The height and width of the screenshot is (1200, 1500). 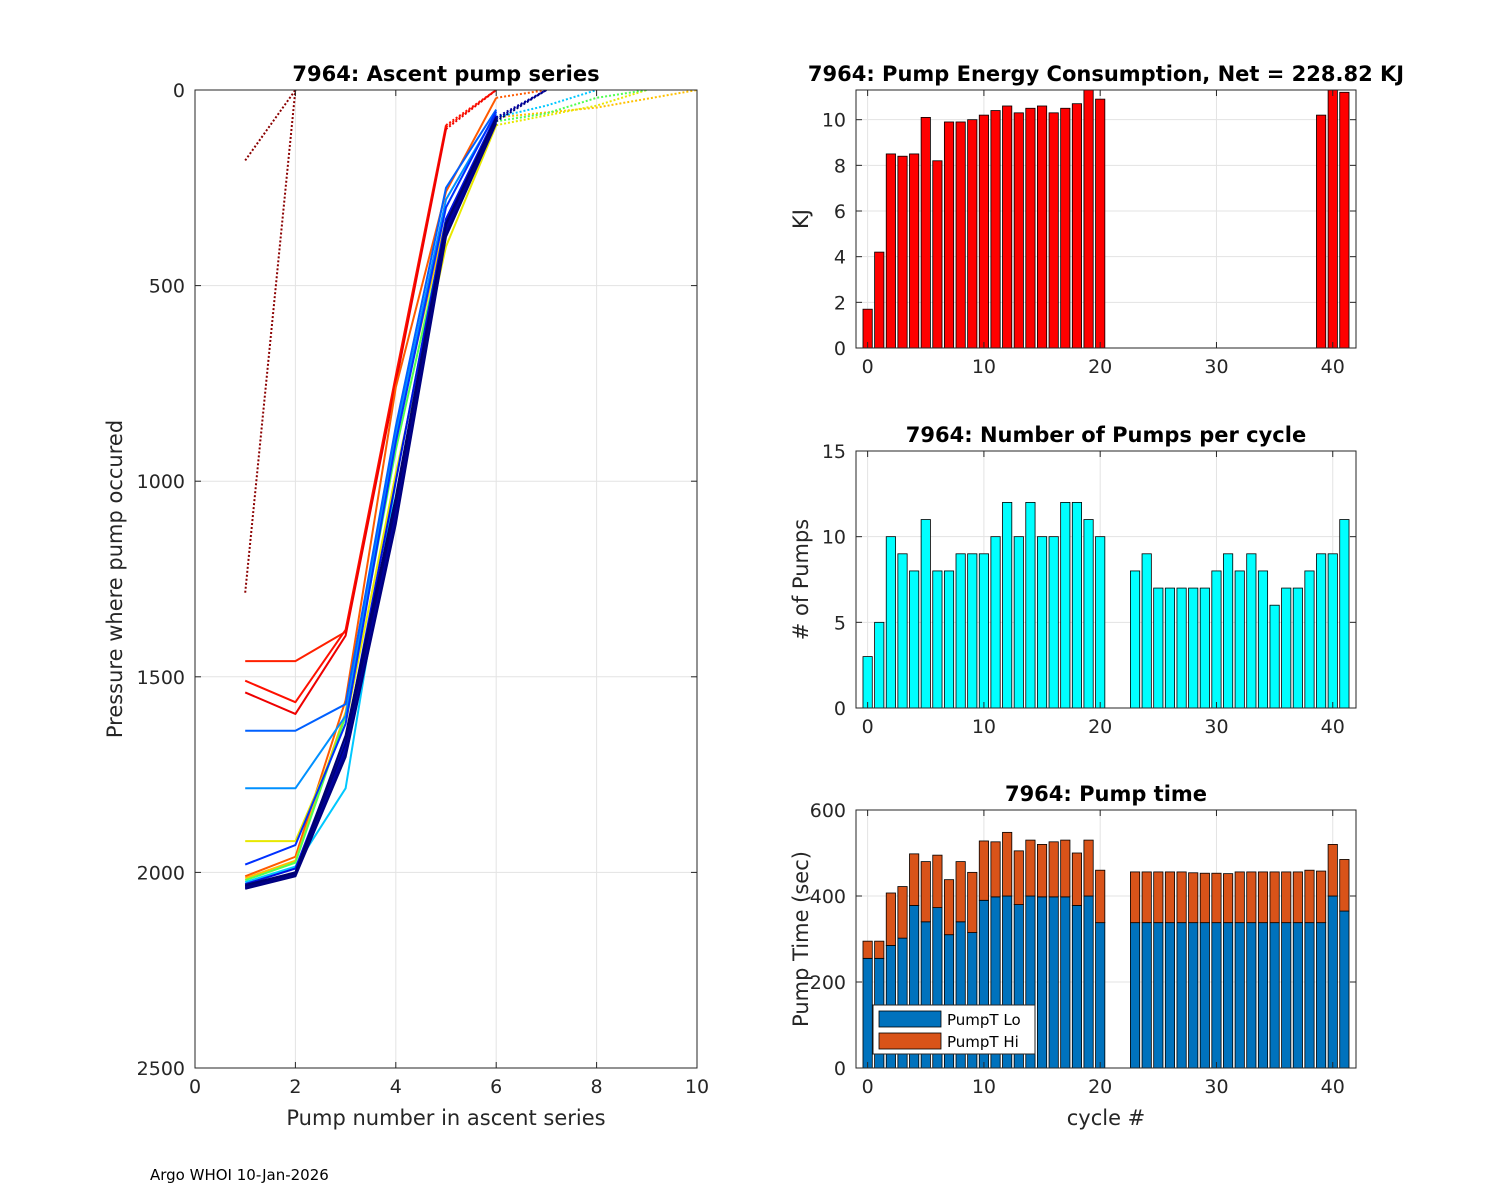 What do you see at coordinates (1100, 367) in the screenshot?
I see `energy-x-tick-label: 20` at bounding box center [1100, 367].